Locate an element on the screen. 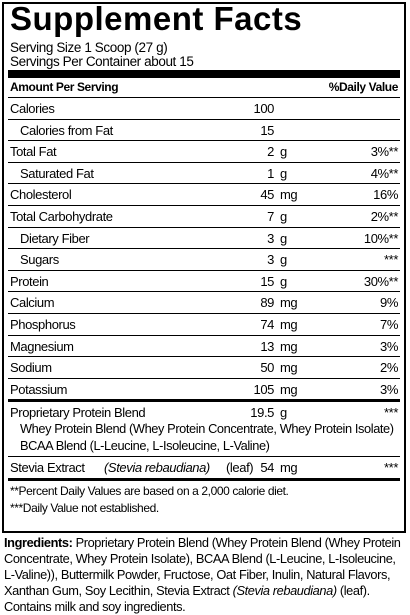 This screenshot has width=410, height=615. daily-value: 7% is located at coordinates (389, 324).